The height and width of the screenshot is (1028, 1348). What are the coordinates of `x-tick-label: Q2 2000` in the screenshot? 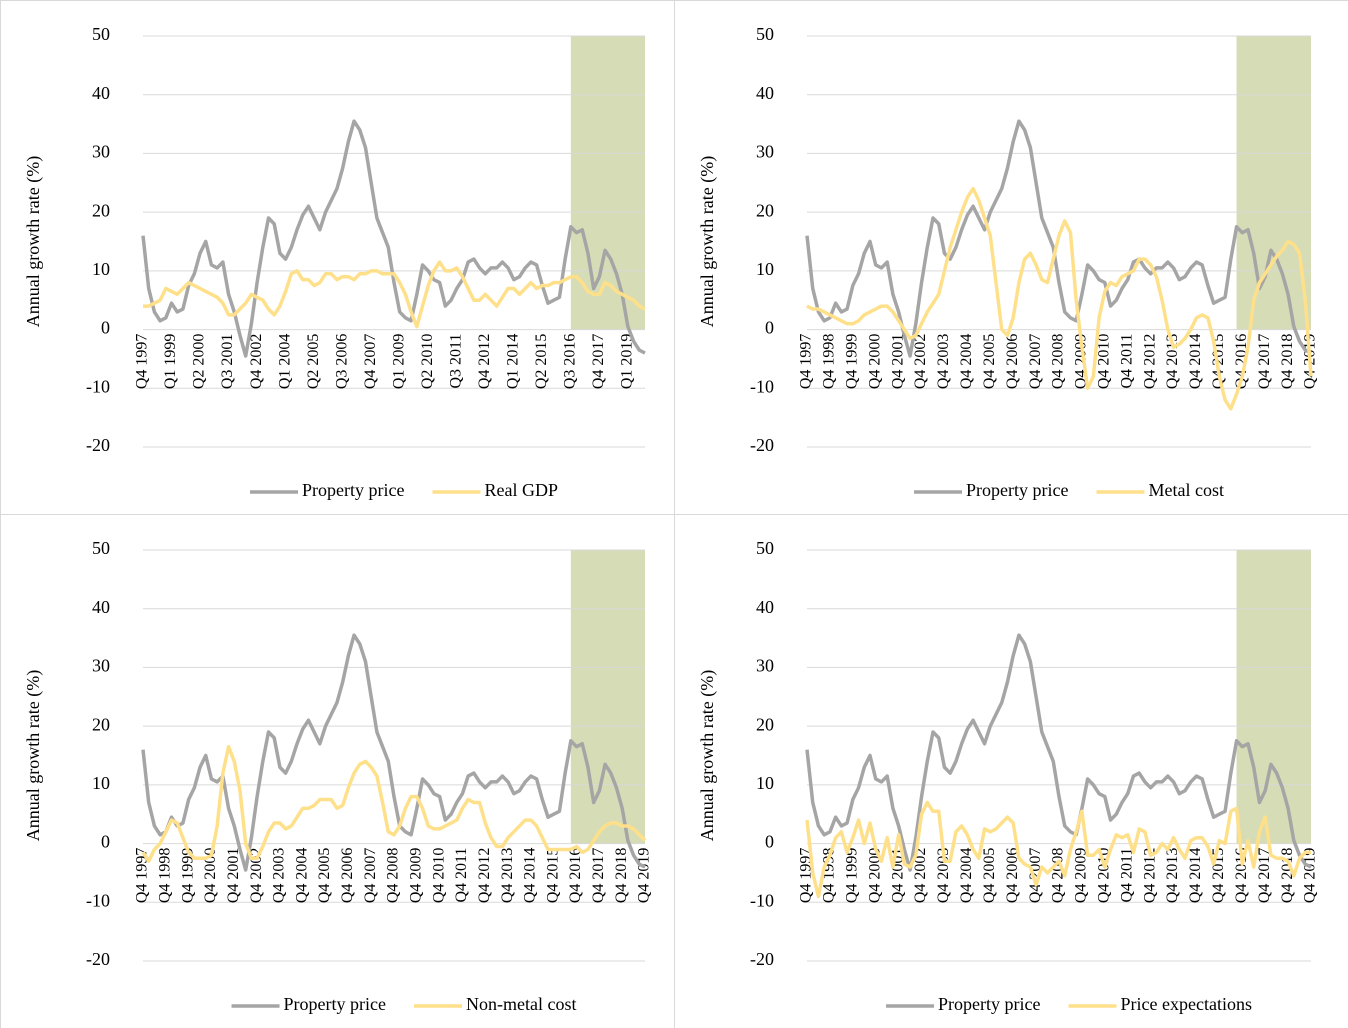 It's located at (199, 362).